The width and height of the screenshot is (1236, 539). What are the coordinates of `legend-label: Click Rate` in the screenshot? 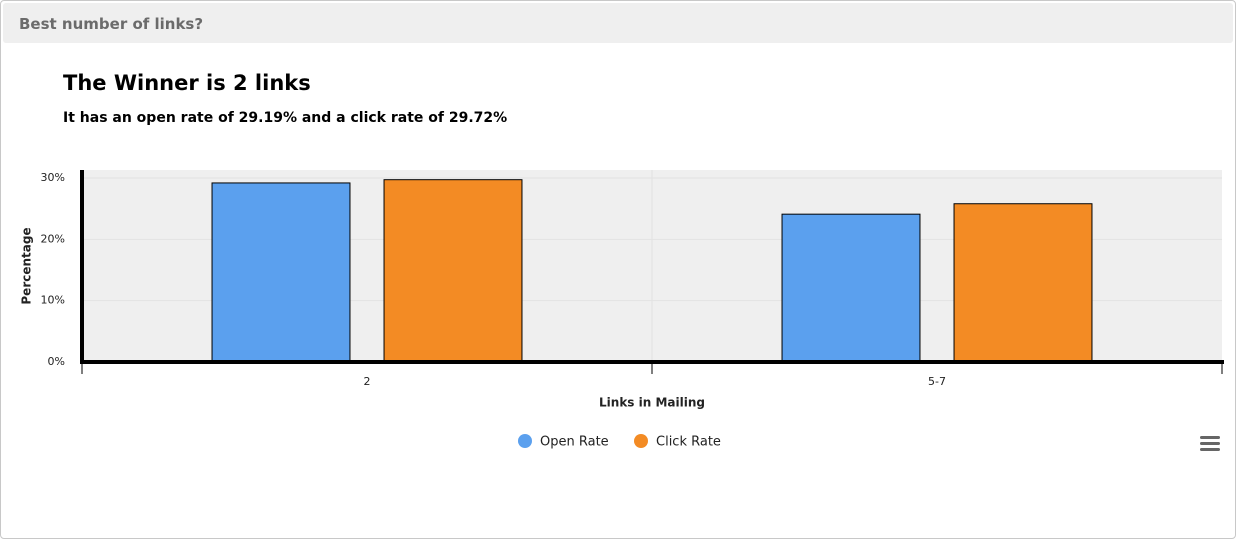 It's located at (688, 442).